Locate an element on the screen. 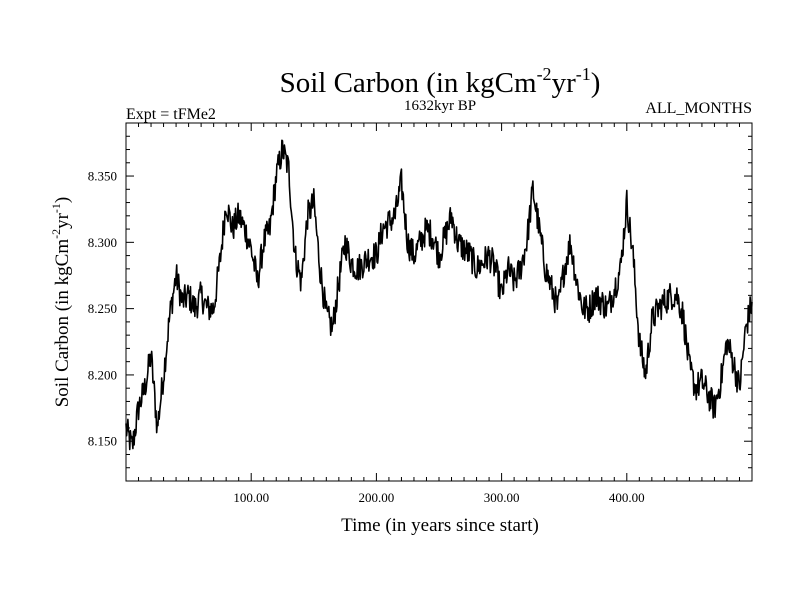 Image resolution: width=800 pixels, height=600 pixels. chart-title-sup2: -1 is located at coordinates (583, 74).